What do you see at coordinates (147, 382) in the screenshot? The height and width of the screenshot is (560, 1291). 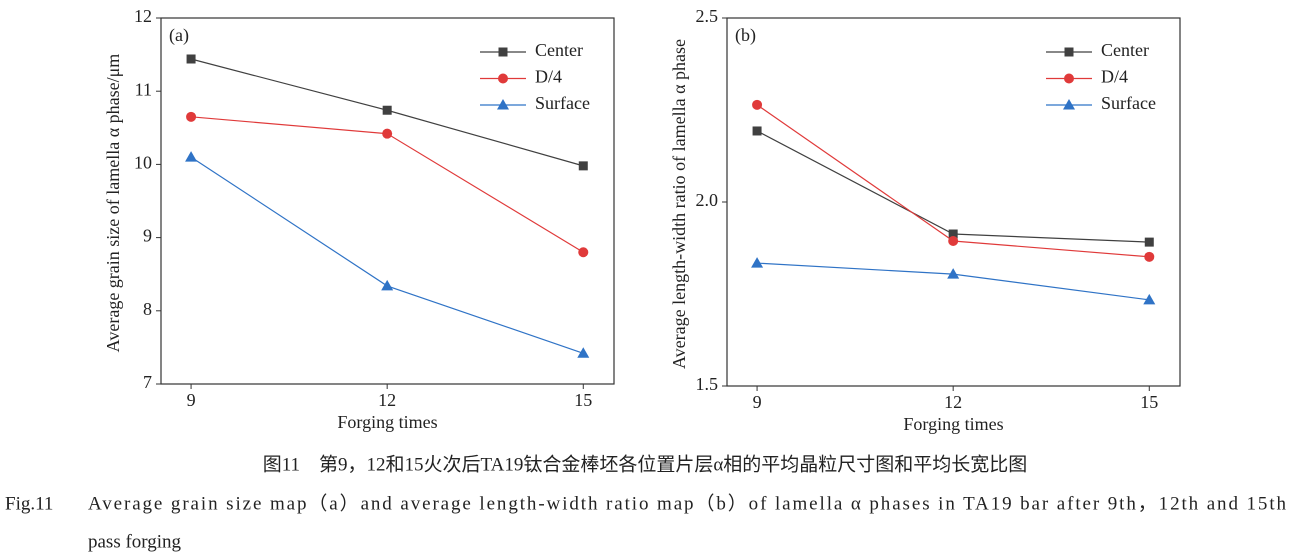 I see `y-tick-label: 7` at bounding box center [147, 382].